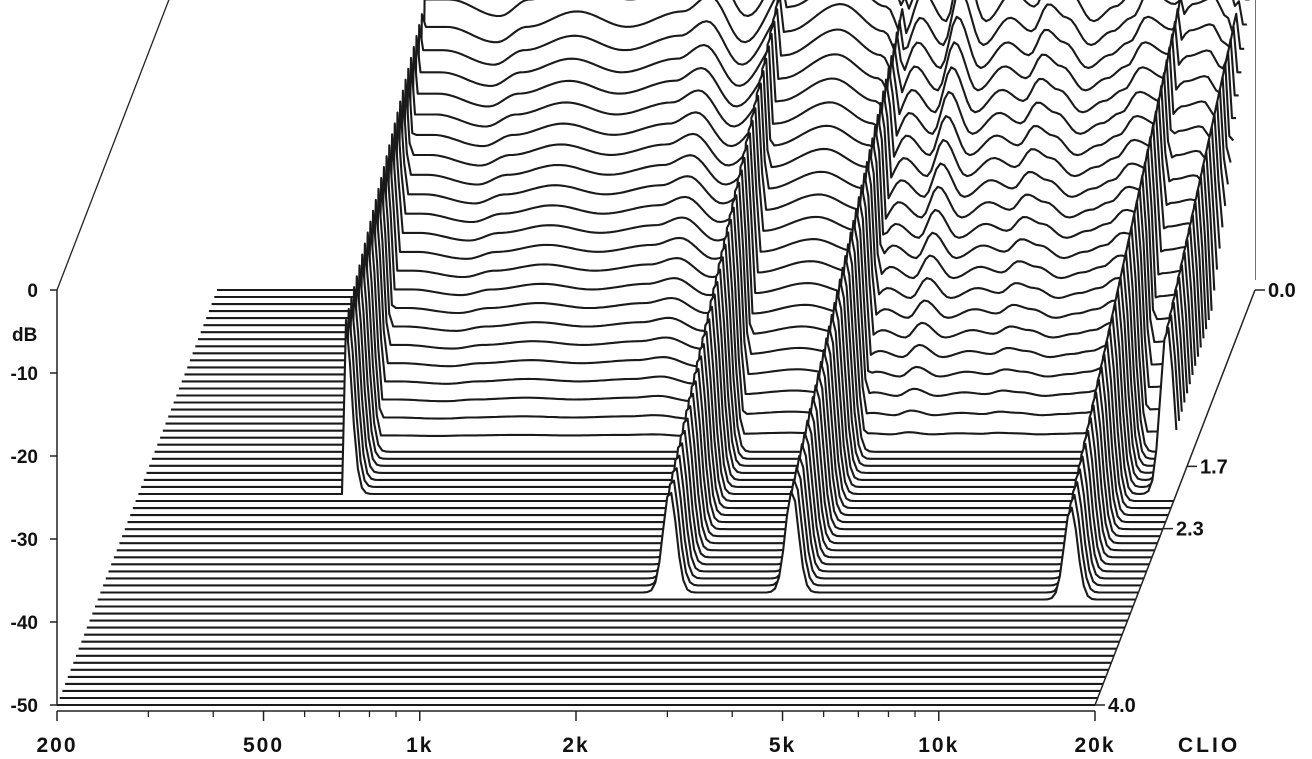 This screenshot has width=1312, height=759. I want to click on y-tick-label: 0, so click(32, 291).